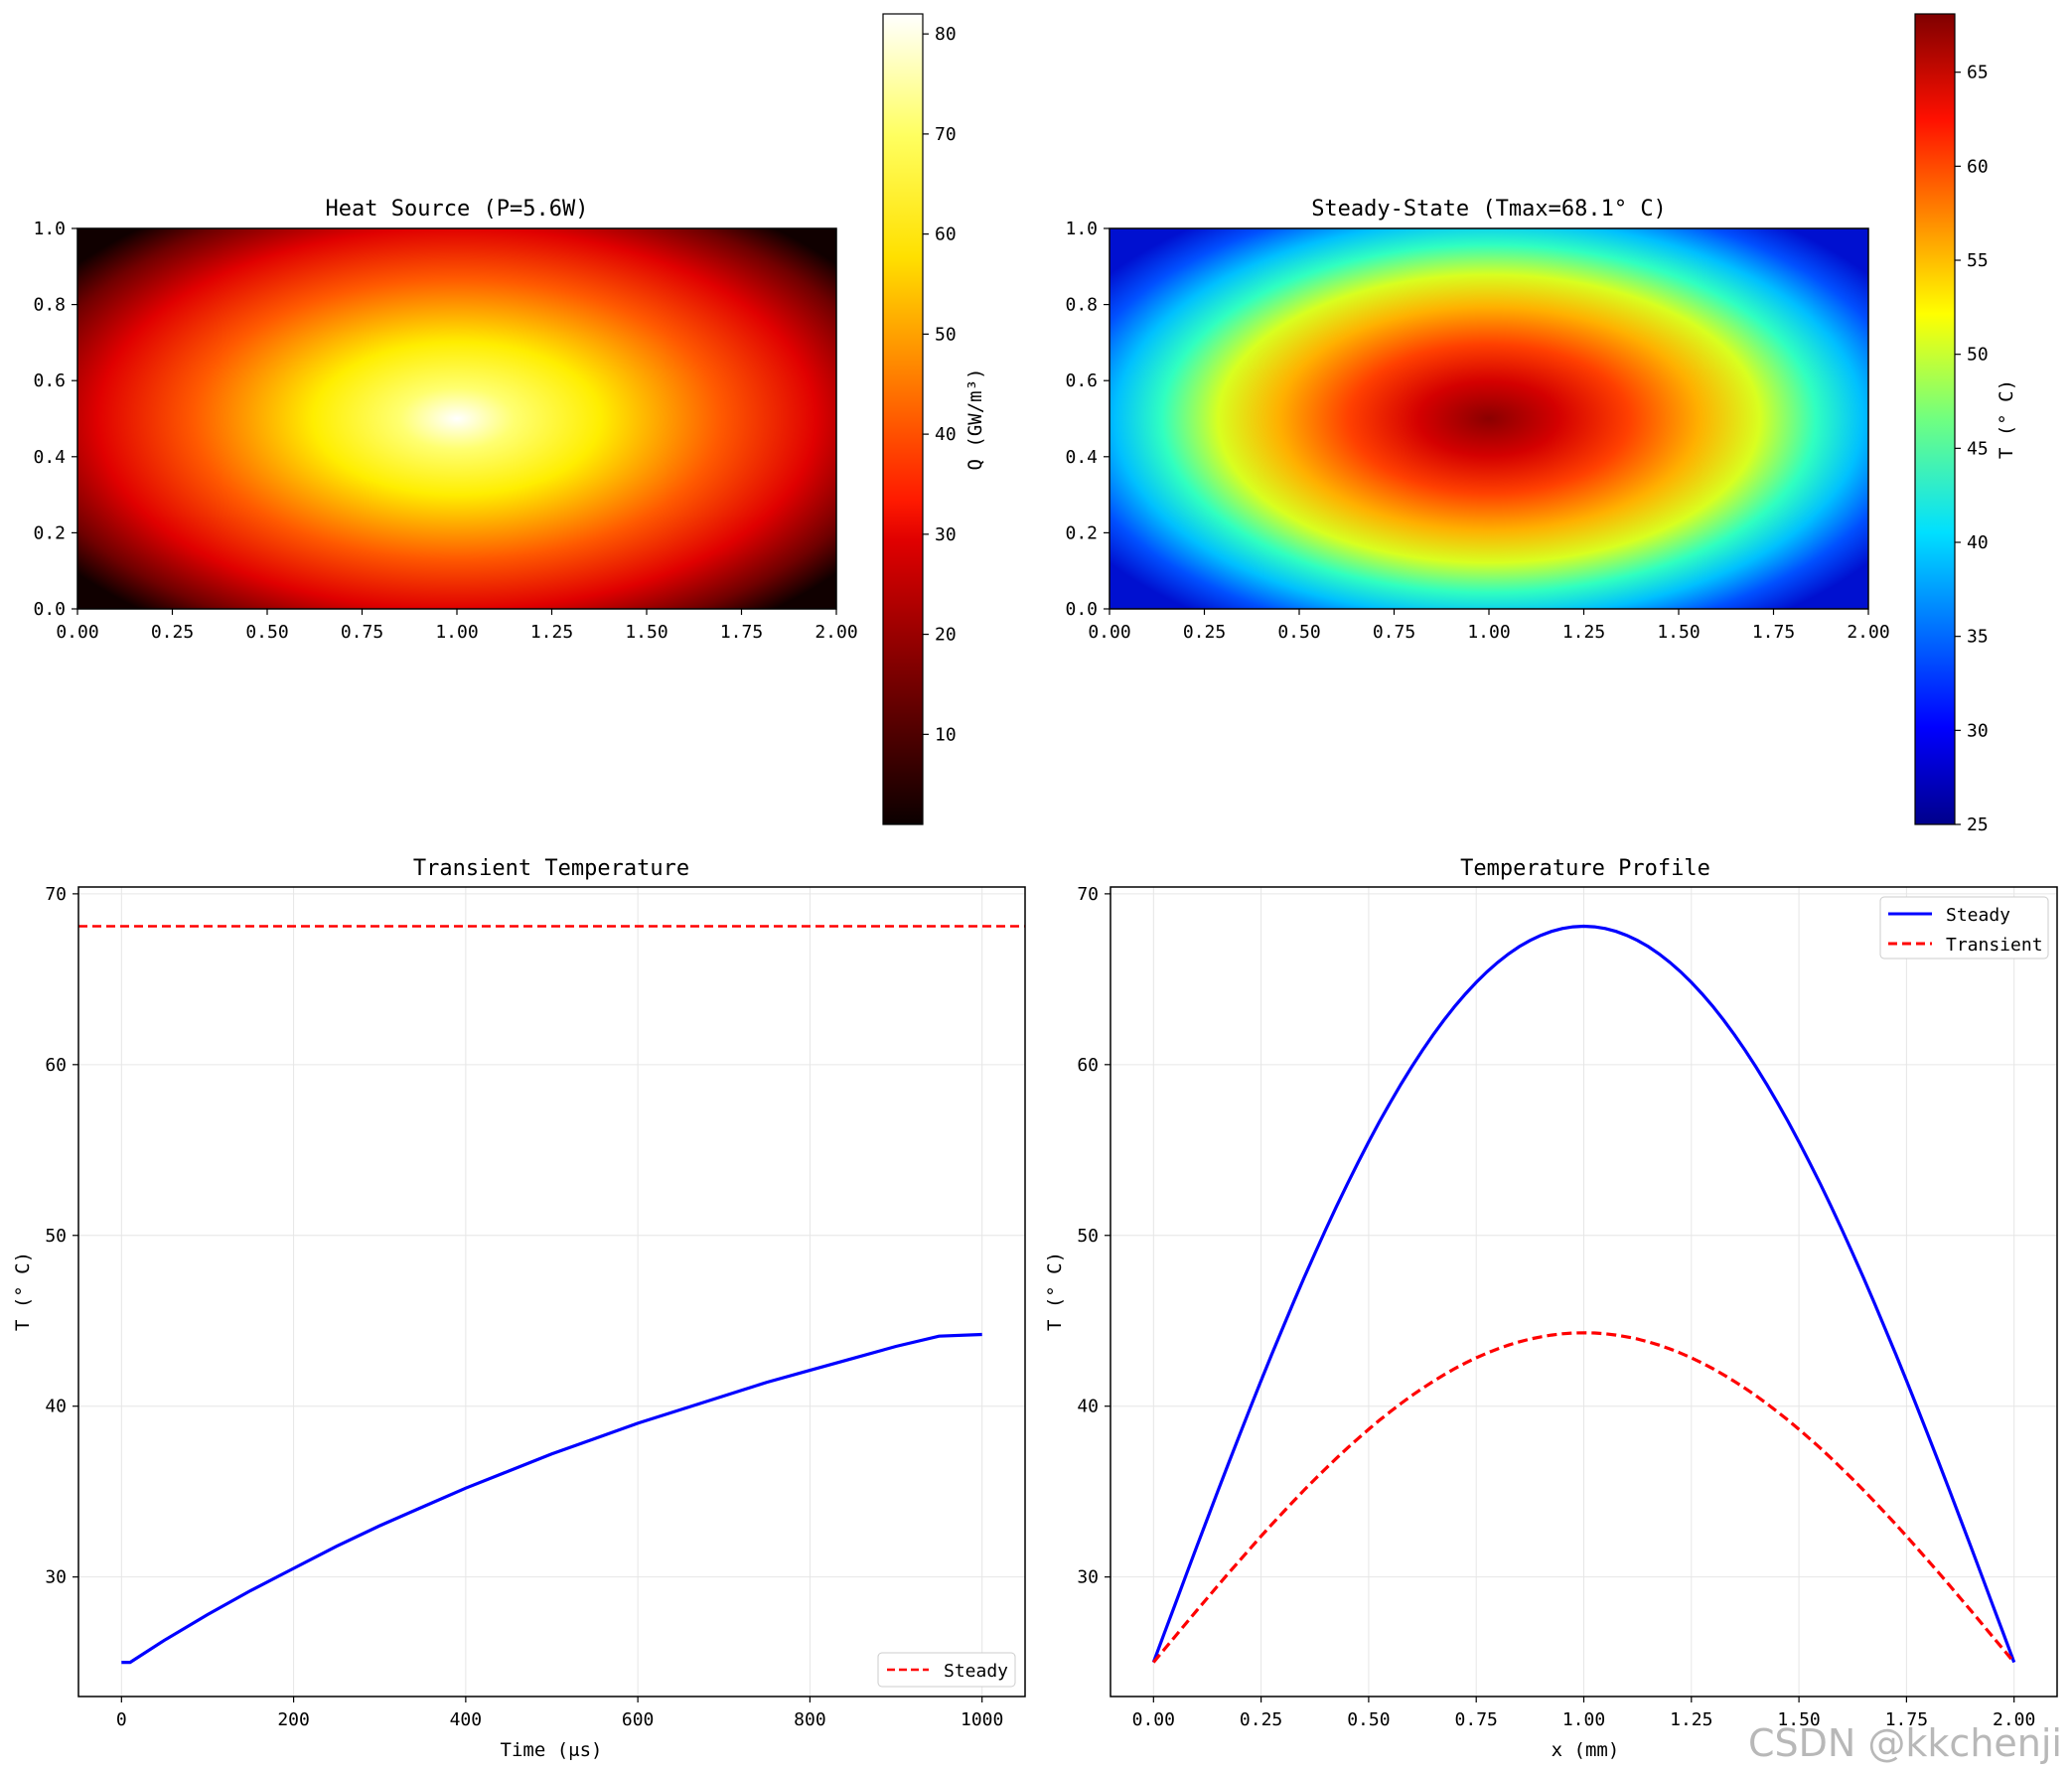 Image resolution: width=2072 pixels, height=1773 pixels. I want to click on heat-source-colorbar-tick-label: 30, so click(946, 534).